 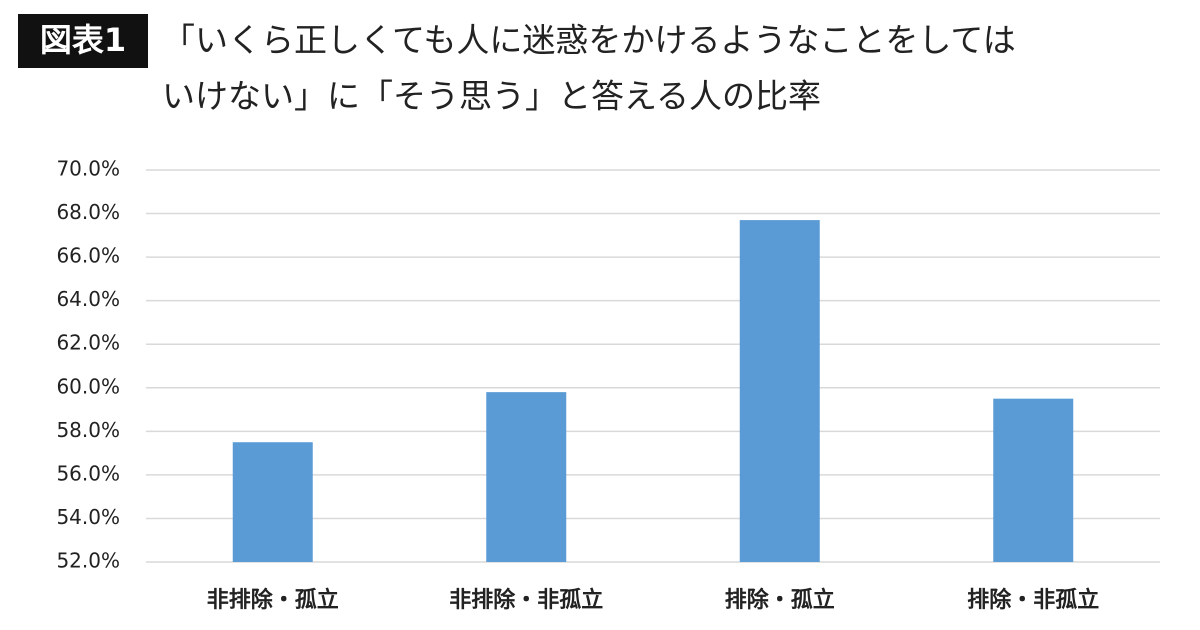 What do you see at coordinates (88, 343) in the screenshot?
I see `y-tick-label: 62.0%` at bounding box center [88, 343].